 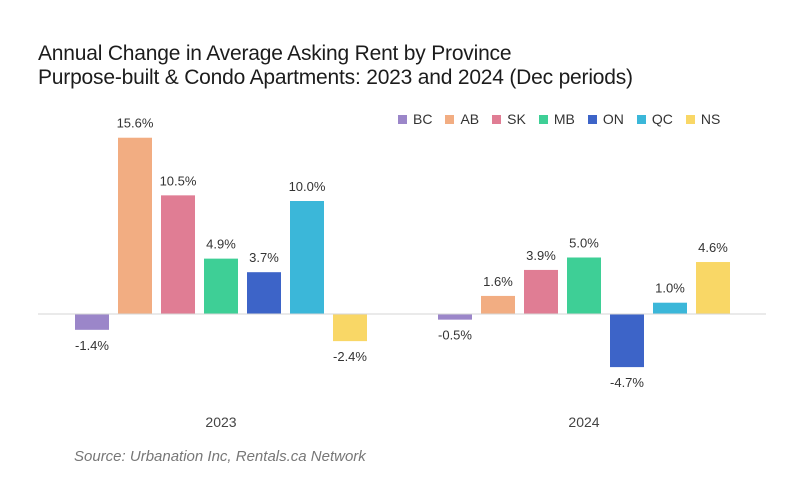 I want to click on category-label-2024: 2024, so click(x=583, y=422).